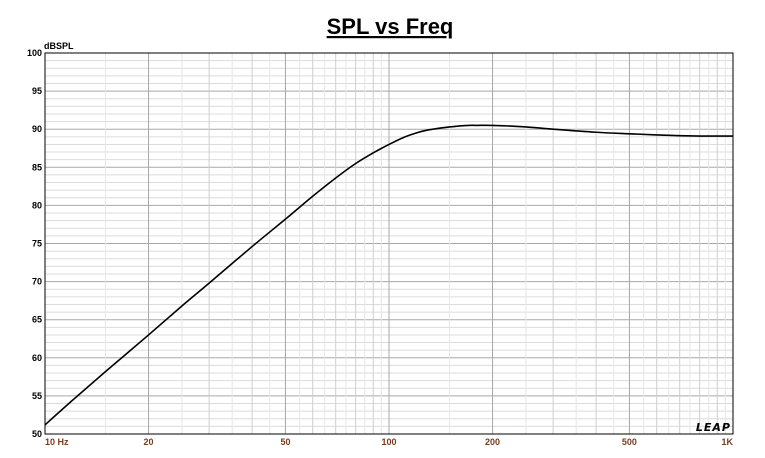 The width and height of the screenshot is (765, 458). Describe the element at coordinates (37, 358) in the screenshot. I see `y-tick-label: 60` at that location.